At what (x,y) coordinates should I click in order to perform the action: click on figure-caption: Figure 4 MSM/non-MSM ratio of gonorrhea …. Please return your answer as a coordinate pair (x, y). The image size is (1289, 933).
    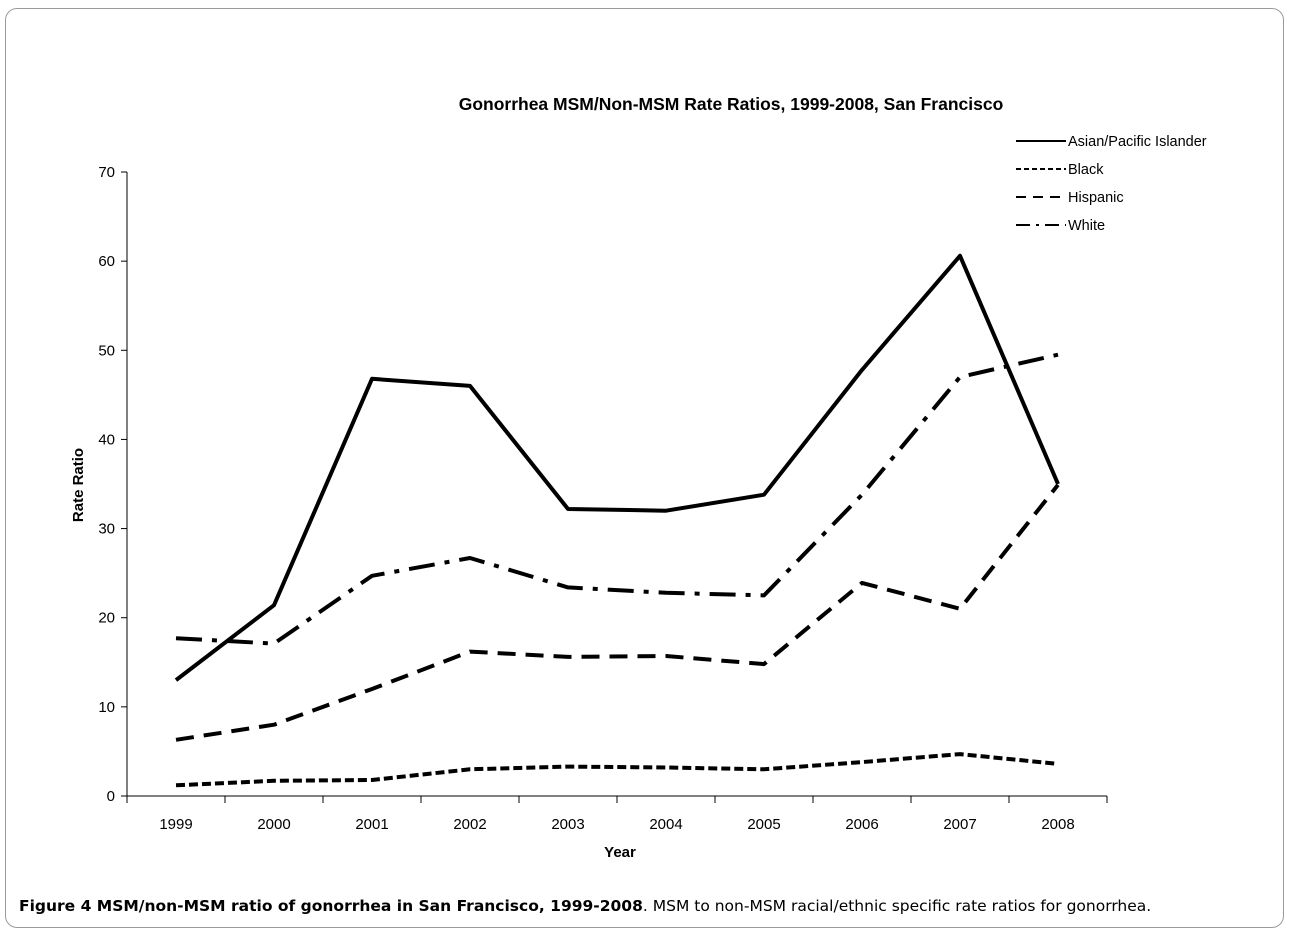
    Looking at the image, I should click on (585, 906).